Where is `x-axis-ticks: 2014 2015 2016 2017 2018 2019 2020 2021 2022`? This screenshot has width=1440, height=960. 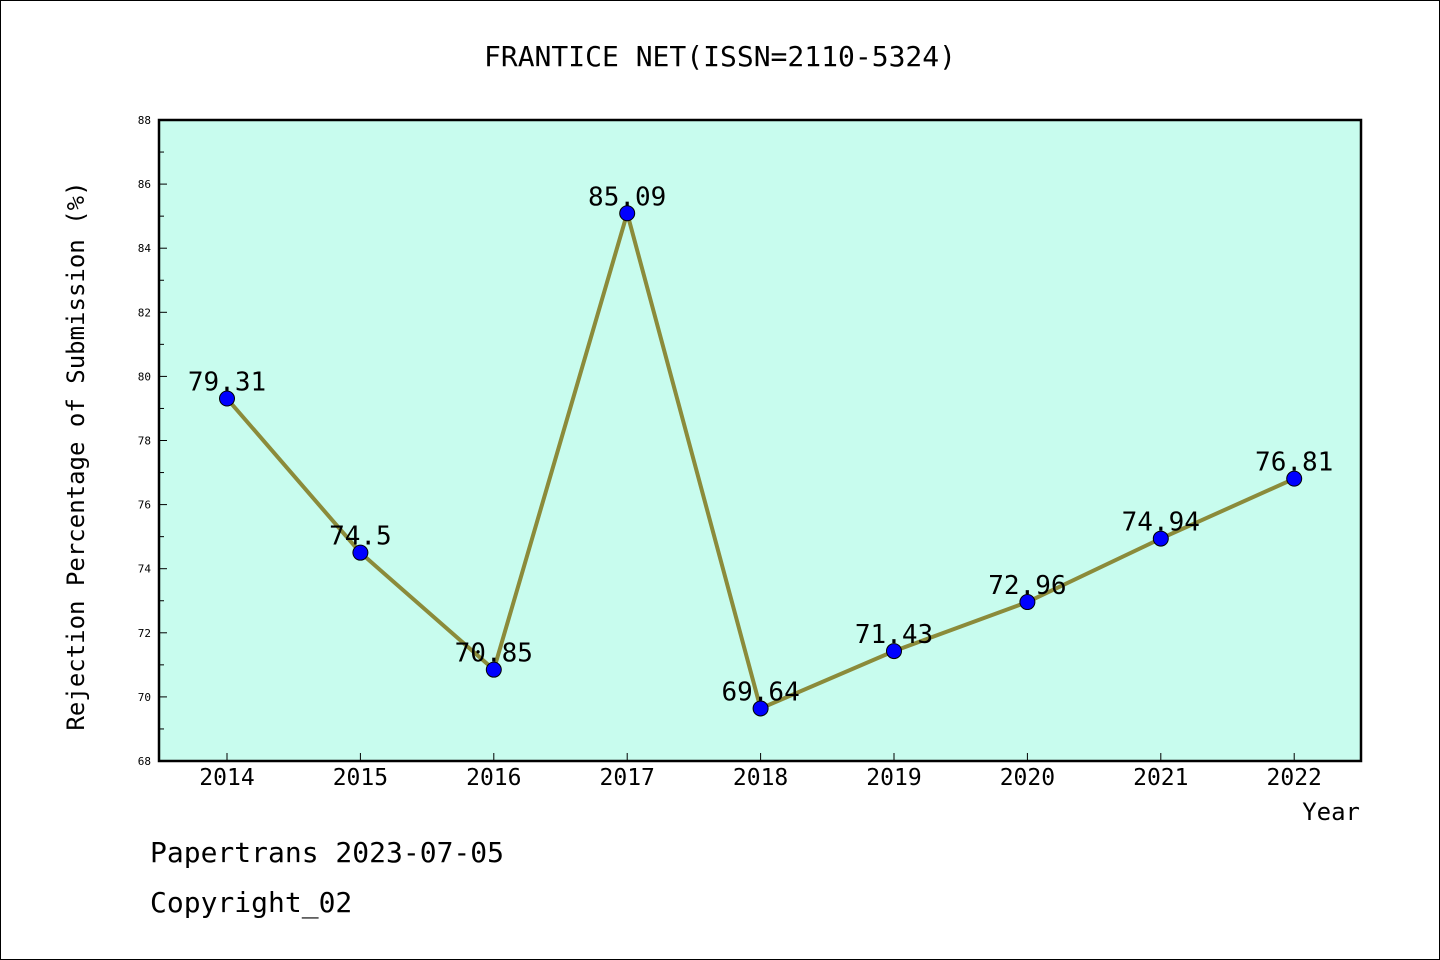 x-axis-ticks: 2014 2015 2016 2017 2018 2019 2020 2021 2022 is located at coordinates (760, 772).